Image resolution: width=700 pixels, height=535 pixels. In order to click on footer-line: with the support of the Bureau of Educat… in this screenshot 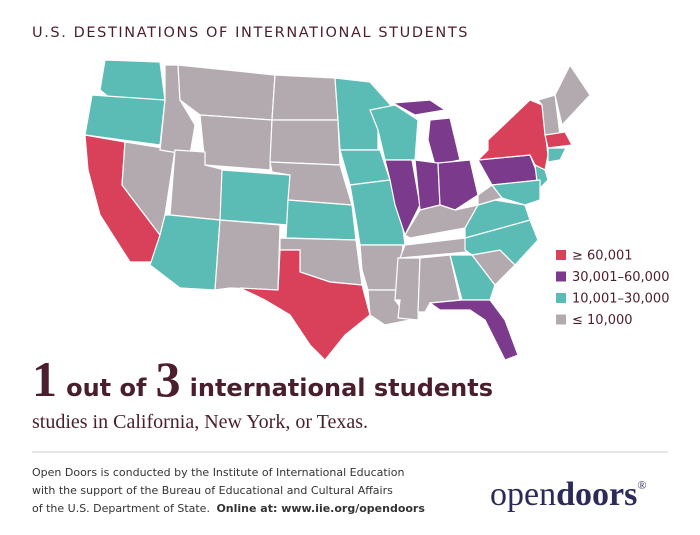, I will do `click(212, 490)`.